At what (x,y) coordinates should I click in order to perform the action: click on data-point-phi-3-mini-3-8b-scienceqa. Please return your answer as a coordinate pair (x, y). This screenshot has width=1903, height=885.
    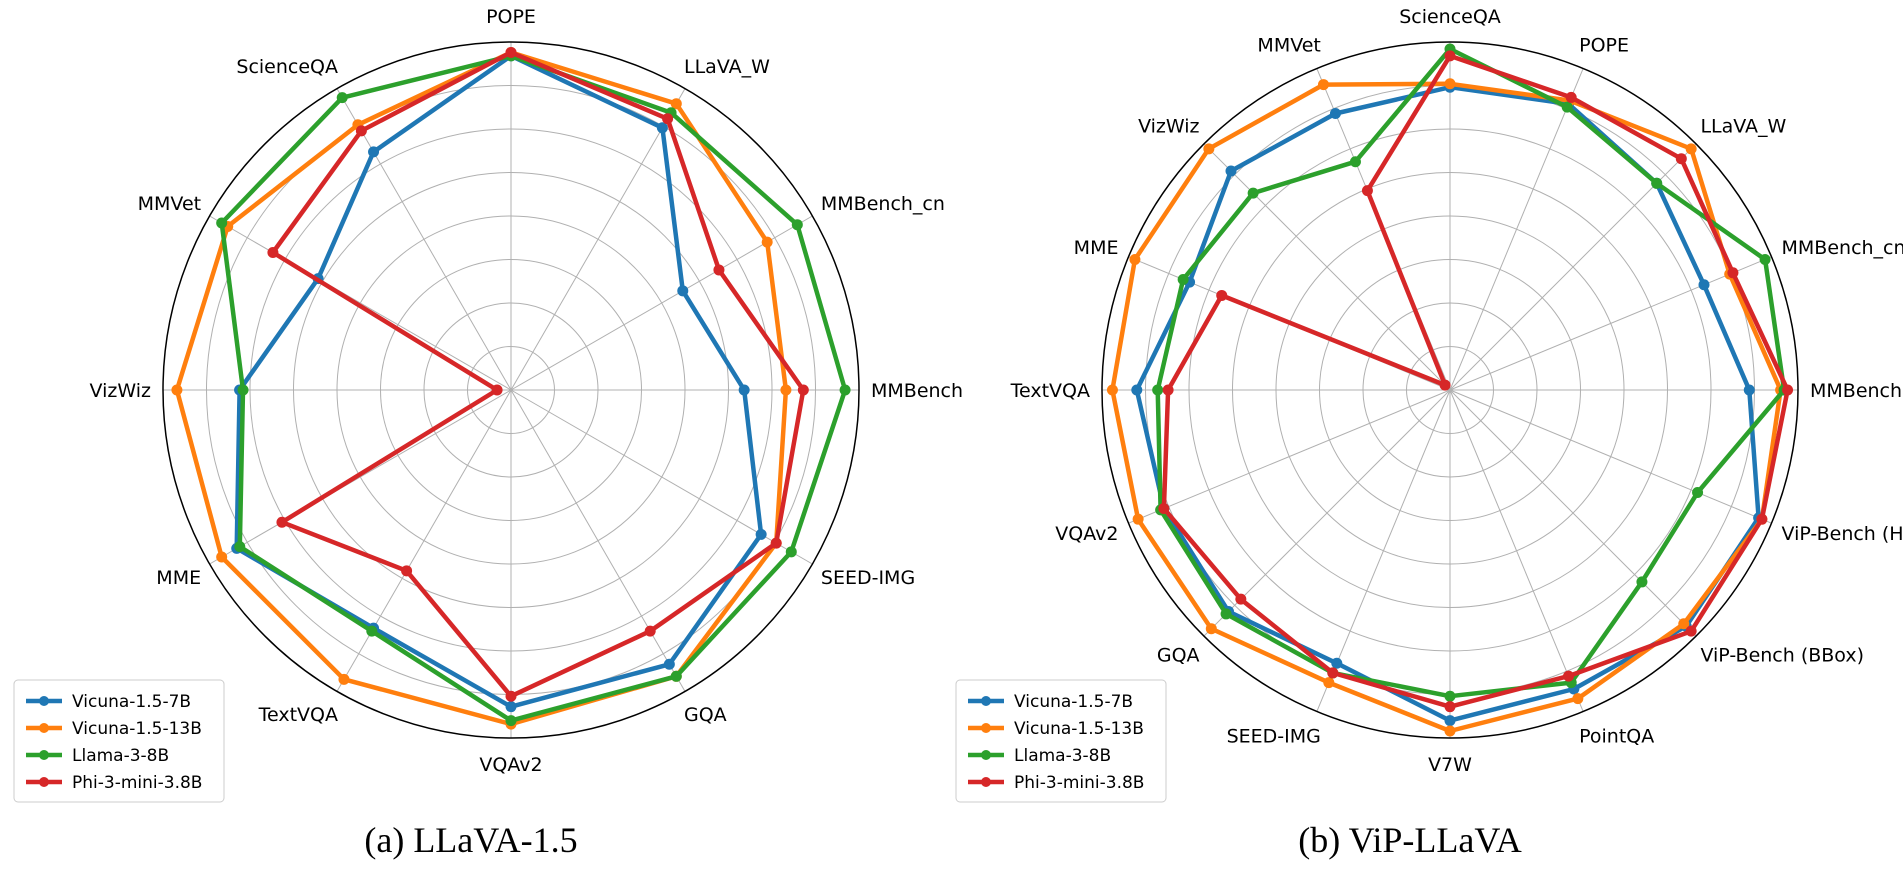
    Looking at the image, I should click on (361, 131).